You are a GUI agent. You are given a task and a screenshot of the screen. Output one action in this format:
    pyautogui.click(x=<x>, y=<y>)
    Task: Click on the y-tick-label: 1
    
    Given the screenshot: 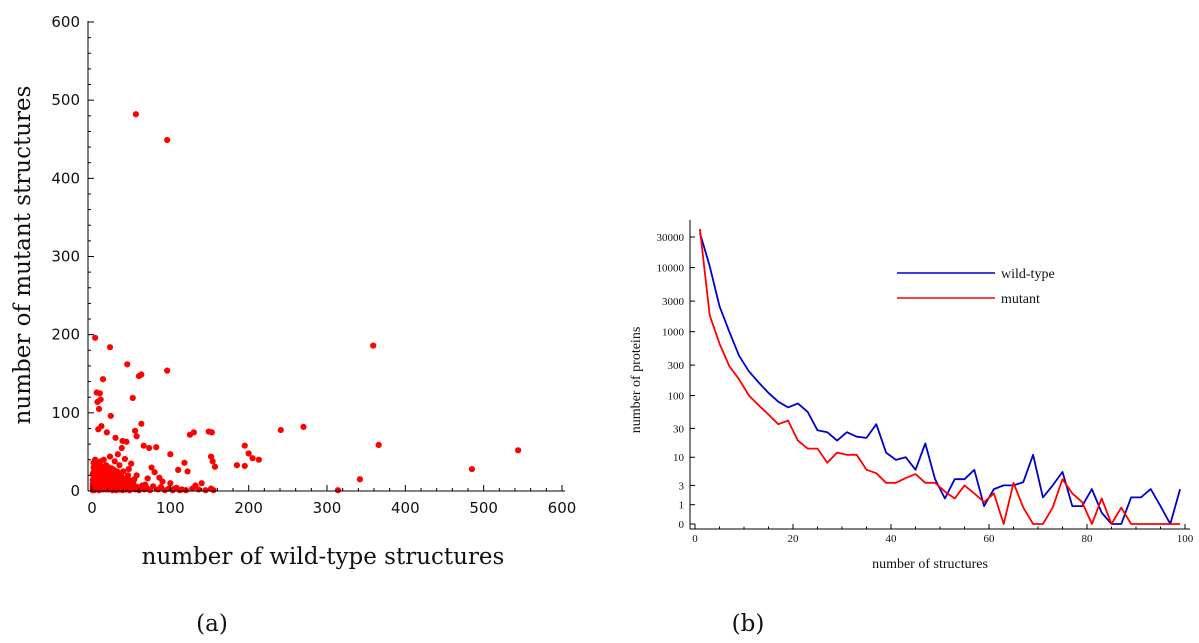 What is the action you would take?
    pyautogui.click(x=682, y=506)
    